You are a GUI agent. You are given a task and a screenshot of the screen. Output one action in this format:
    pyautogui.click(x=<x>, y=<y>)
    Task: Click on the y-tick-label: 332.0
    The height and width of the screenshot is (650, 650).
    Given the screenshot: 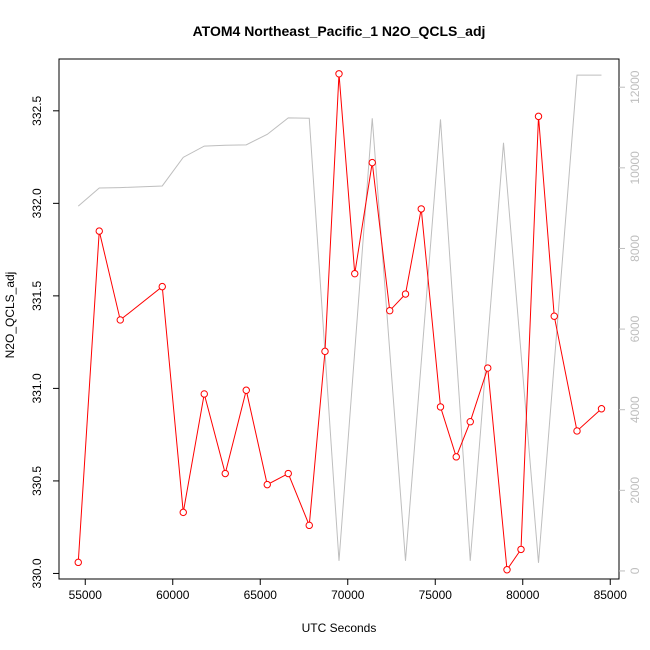 What is the action you would take?
    pyautogui.click(x=37, y=203)
    